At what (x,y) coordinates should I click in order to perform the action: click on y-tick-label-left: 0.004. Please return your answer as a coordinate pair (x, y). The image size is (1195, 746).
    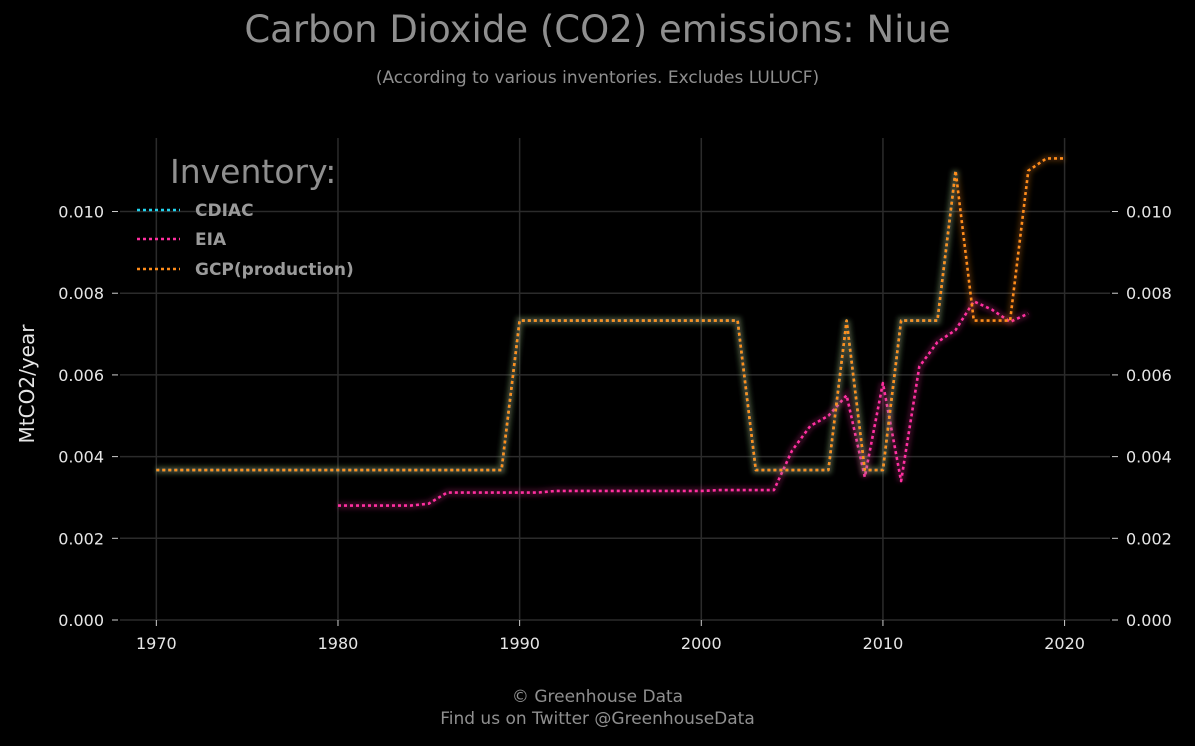
    Looking at the image, I should click on (81, 457).